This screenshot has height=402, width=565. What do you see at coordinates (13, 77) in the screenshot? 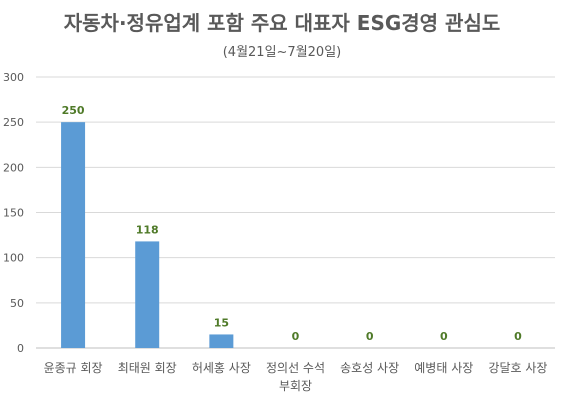
I see `y-tick-label: 300` at bounding box center [13, 77].